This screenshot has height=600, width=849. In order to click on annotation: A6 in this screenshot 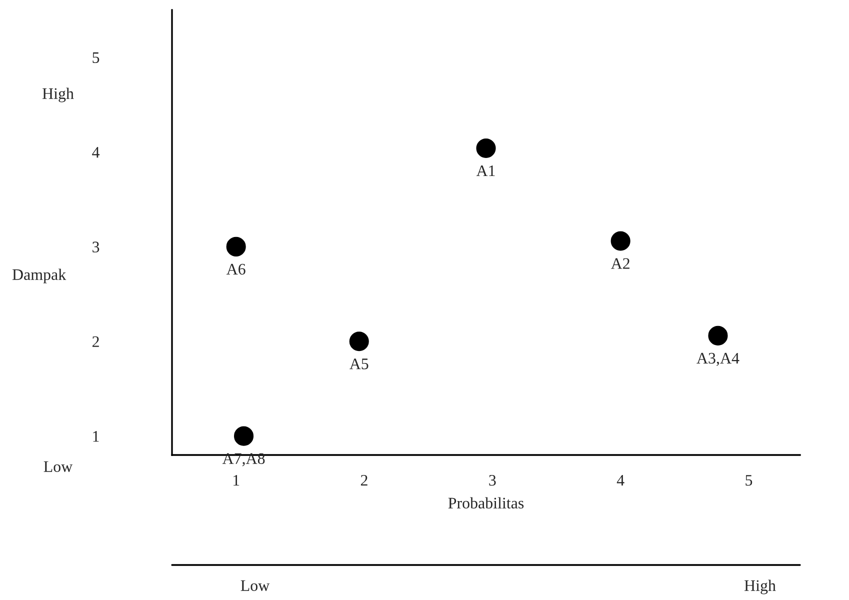, I will do `click(236, 269)`.